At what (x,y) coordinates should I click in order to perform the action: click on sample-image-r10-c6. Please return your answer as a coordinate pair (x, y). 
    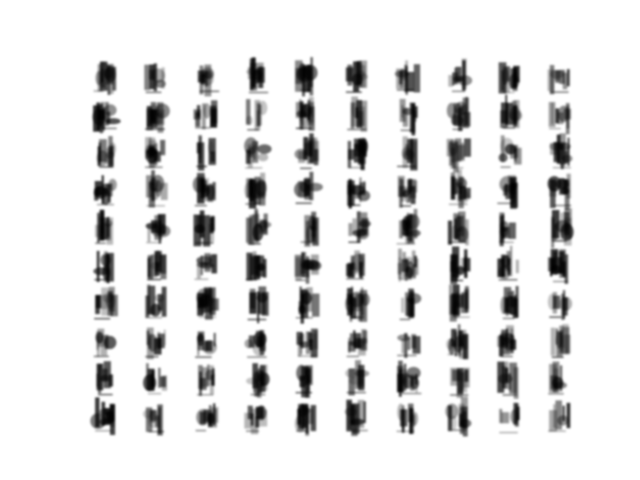
    Looking at the image, I should click on (356, 417).